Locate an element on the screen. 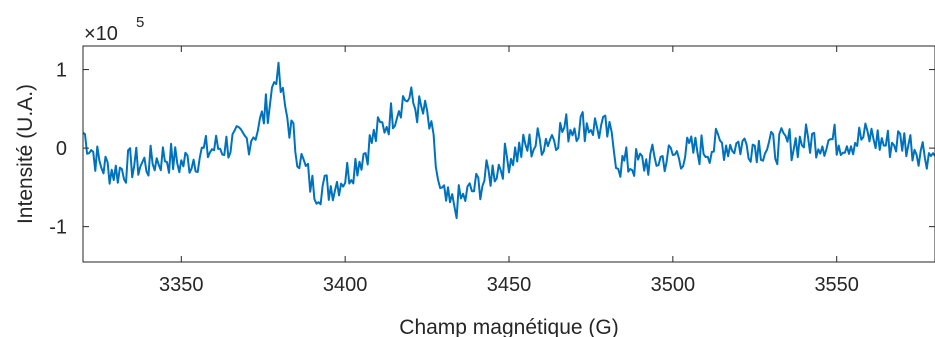 Image resolution: width=935 pixels, height=337 pixels. y-tick-label: 1 is located at coordinates (61, 71).